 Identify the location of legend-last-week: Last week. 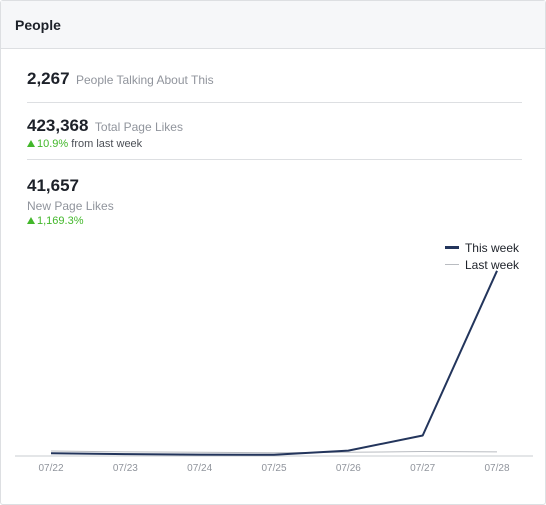
(481, 264).